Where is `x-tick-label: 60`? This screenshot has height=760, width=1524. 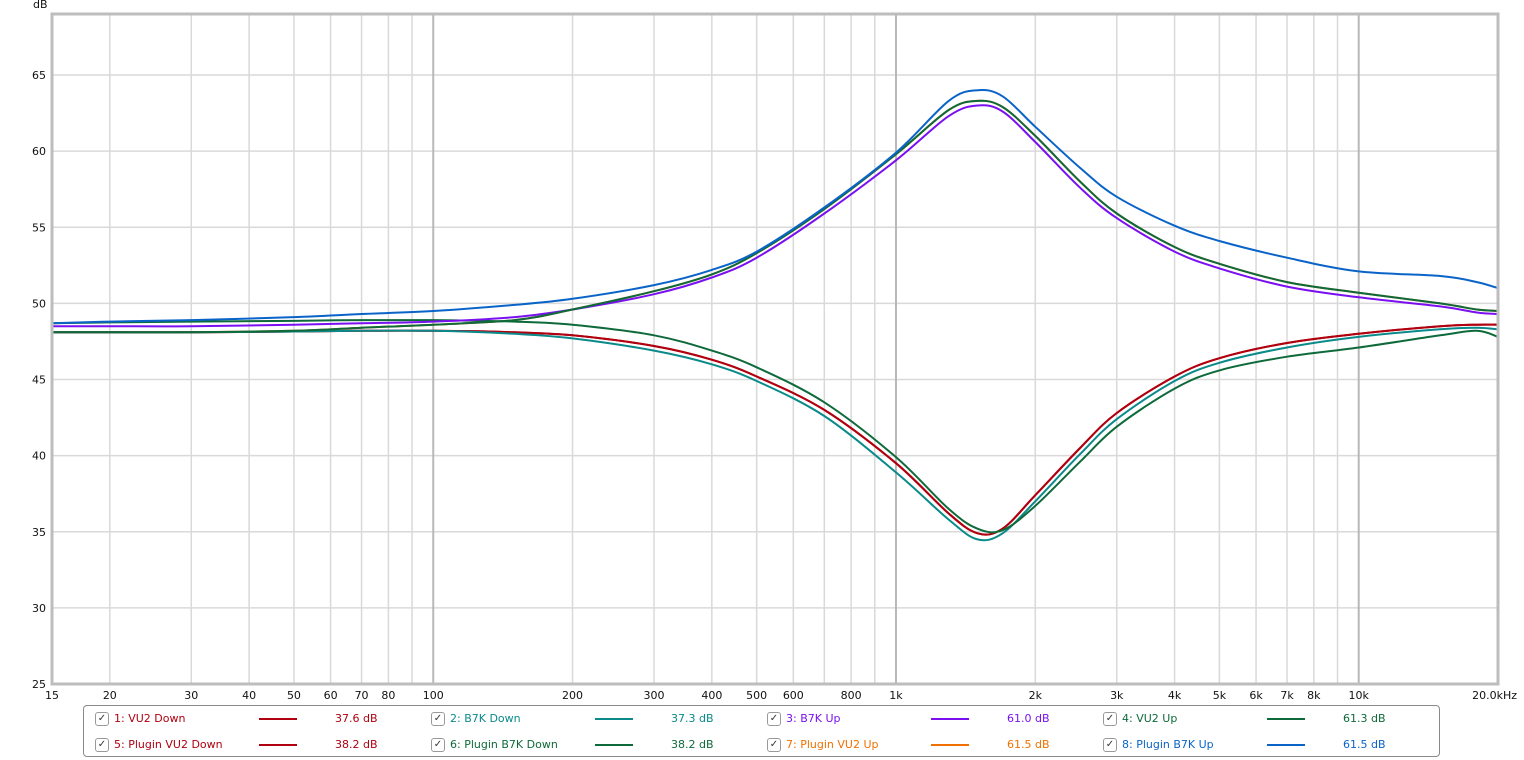
x-tick-label: 60 is located at coordinates (331, 695).